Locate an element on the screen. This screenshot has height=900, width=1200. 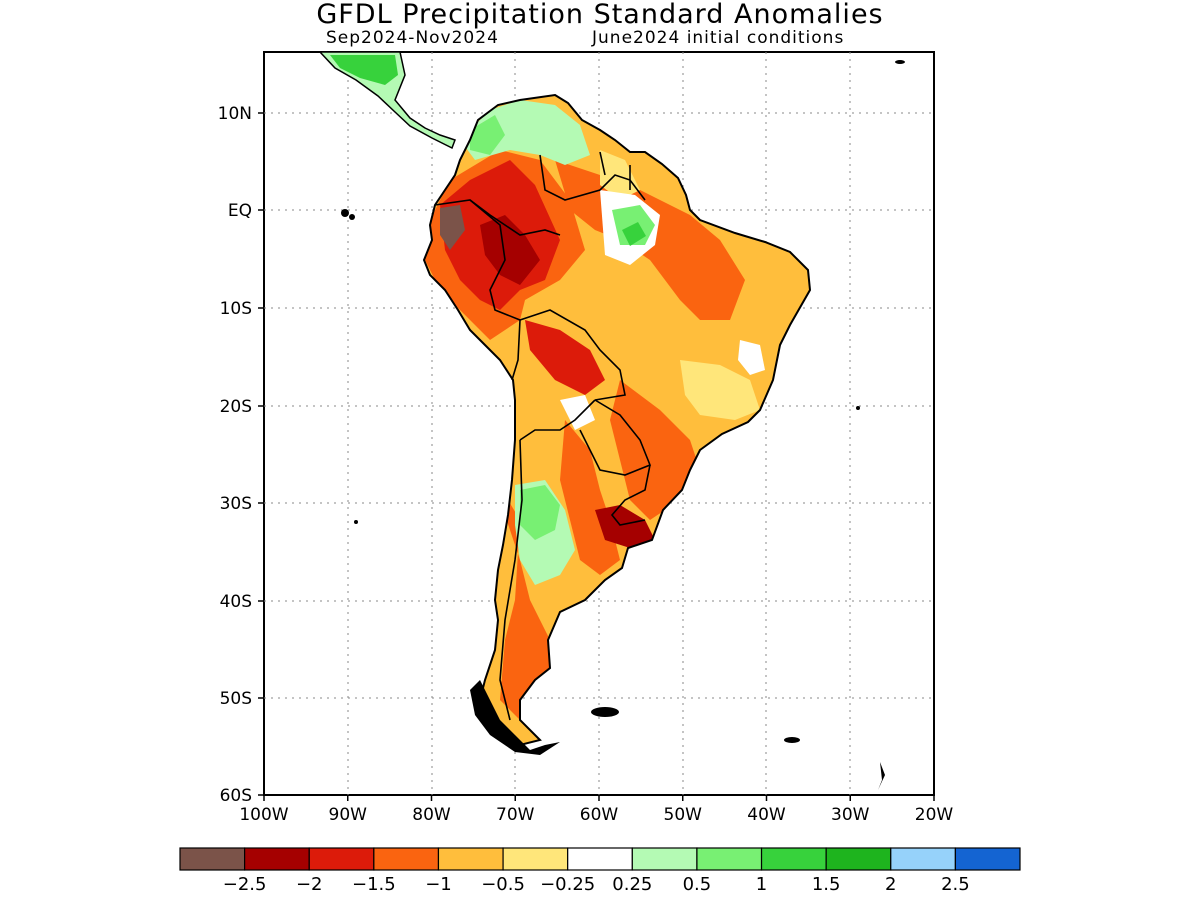
lon-label: 40W is located at coordinates (766, 815).